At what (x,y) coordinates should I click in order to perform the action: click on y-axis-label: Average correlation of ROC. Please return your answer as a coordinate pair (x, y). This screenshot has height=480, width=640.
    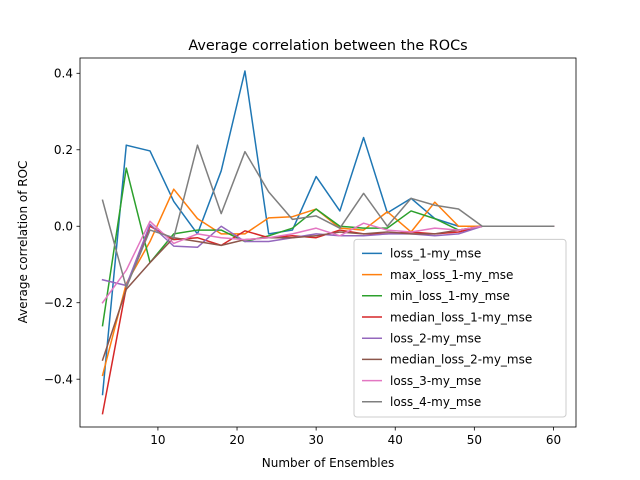
    Looking at the image, I should click on (23, 242).